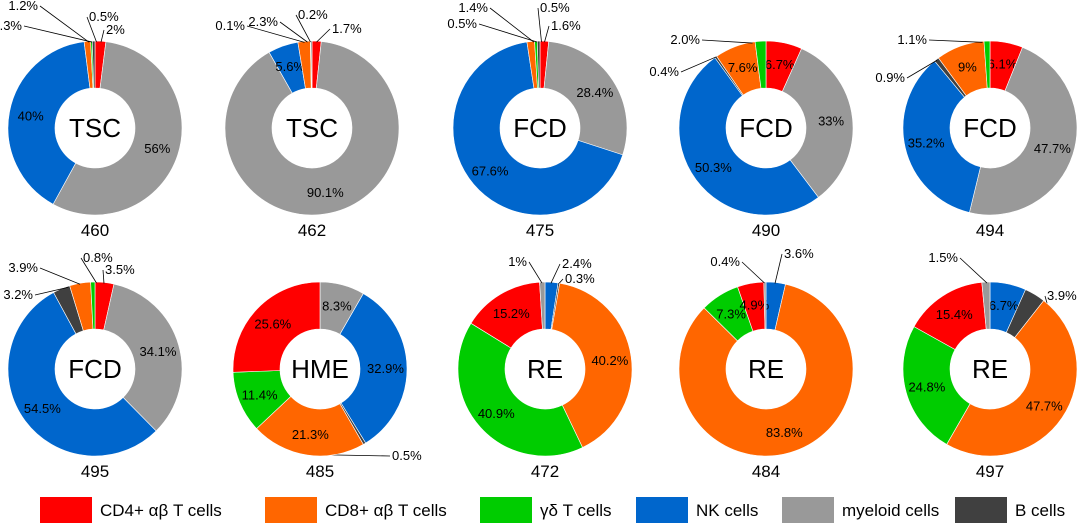 Image resolution: width=1091 pixels, height=528 pixels. What do you see at coordinates (95, 471) in the screenshot?
I see `patient-id: 495` at bounding box center [95, 471].